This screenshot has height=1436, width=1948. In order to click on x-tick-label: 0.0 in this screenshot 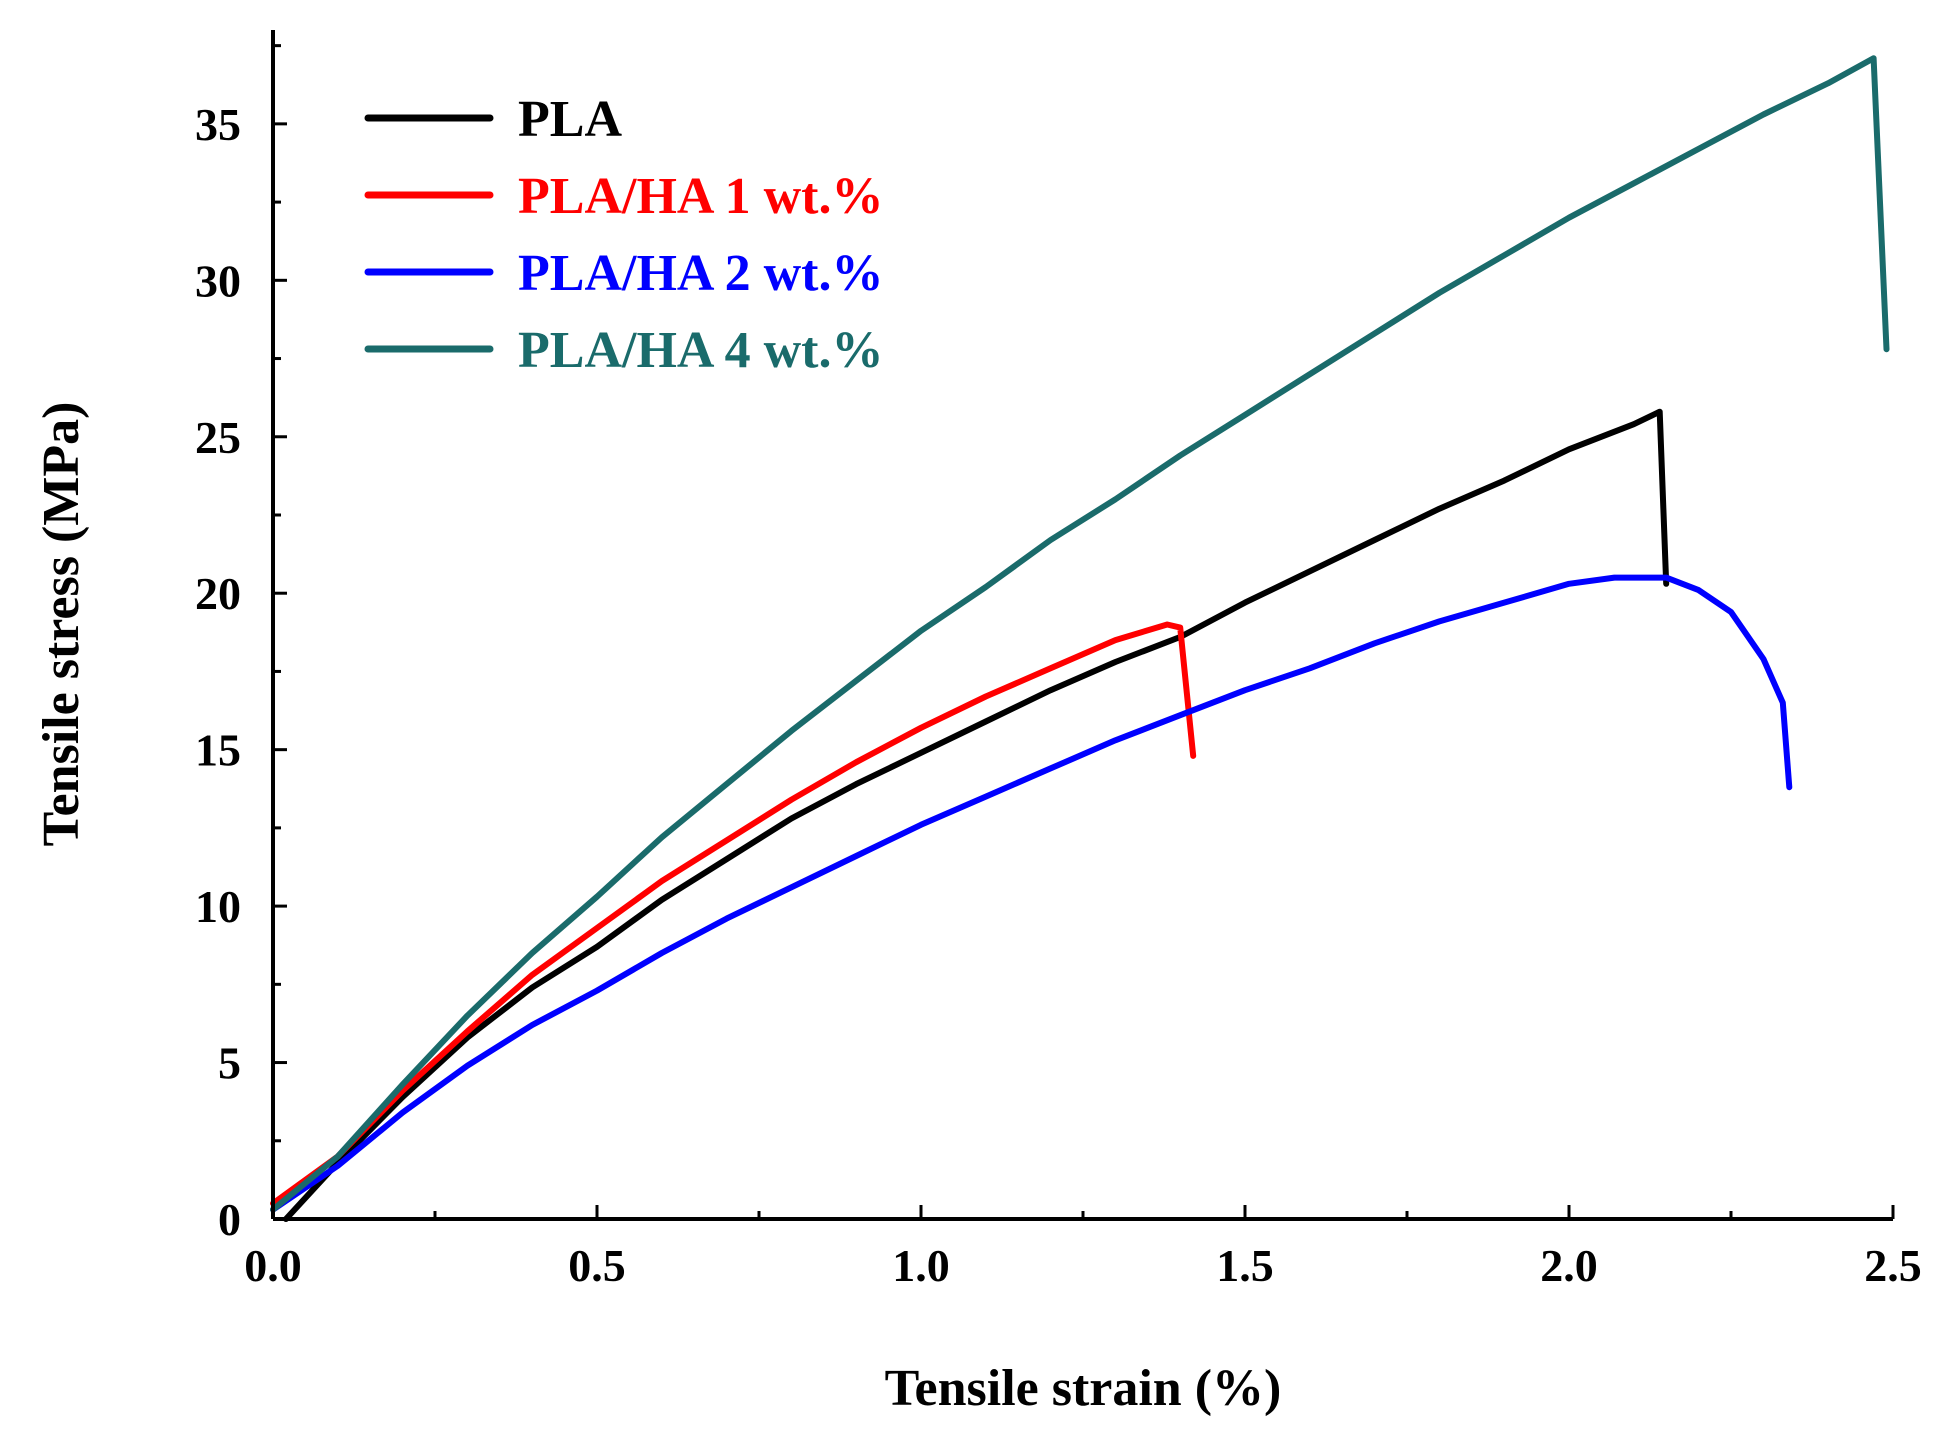, I will do `click(273, 1265)`.